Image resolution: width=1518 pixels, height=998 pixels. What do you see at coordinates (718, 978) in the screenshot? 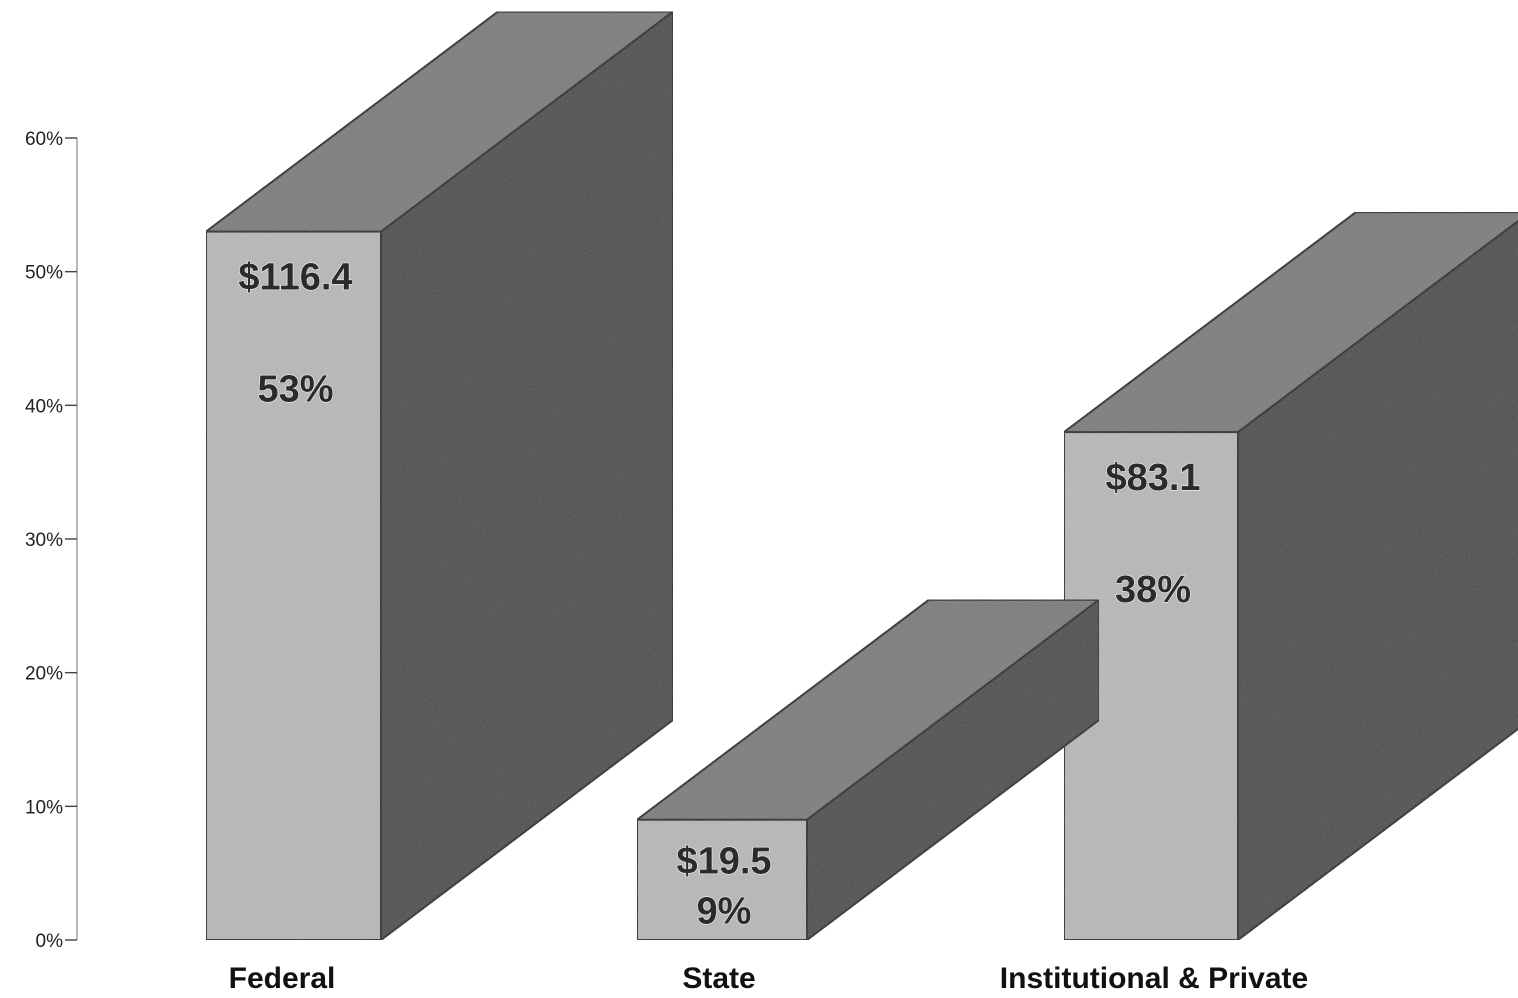
I see `category-label: State` at bounding box center [718, 978].